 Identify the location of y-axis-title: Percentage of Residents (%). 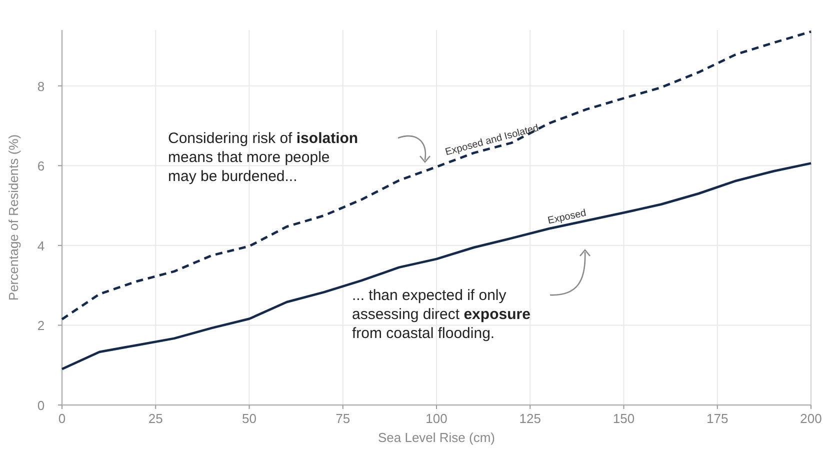
(13, 217).